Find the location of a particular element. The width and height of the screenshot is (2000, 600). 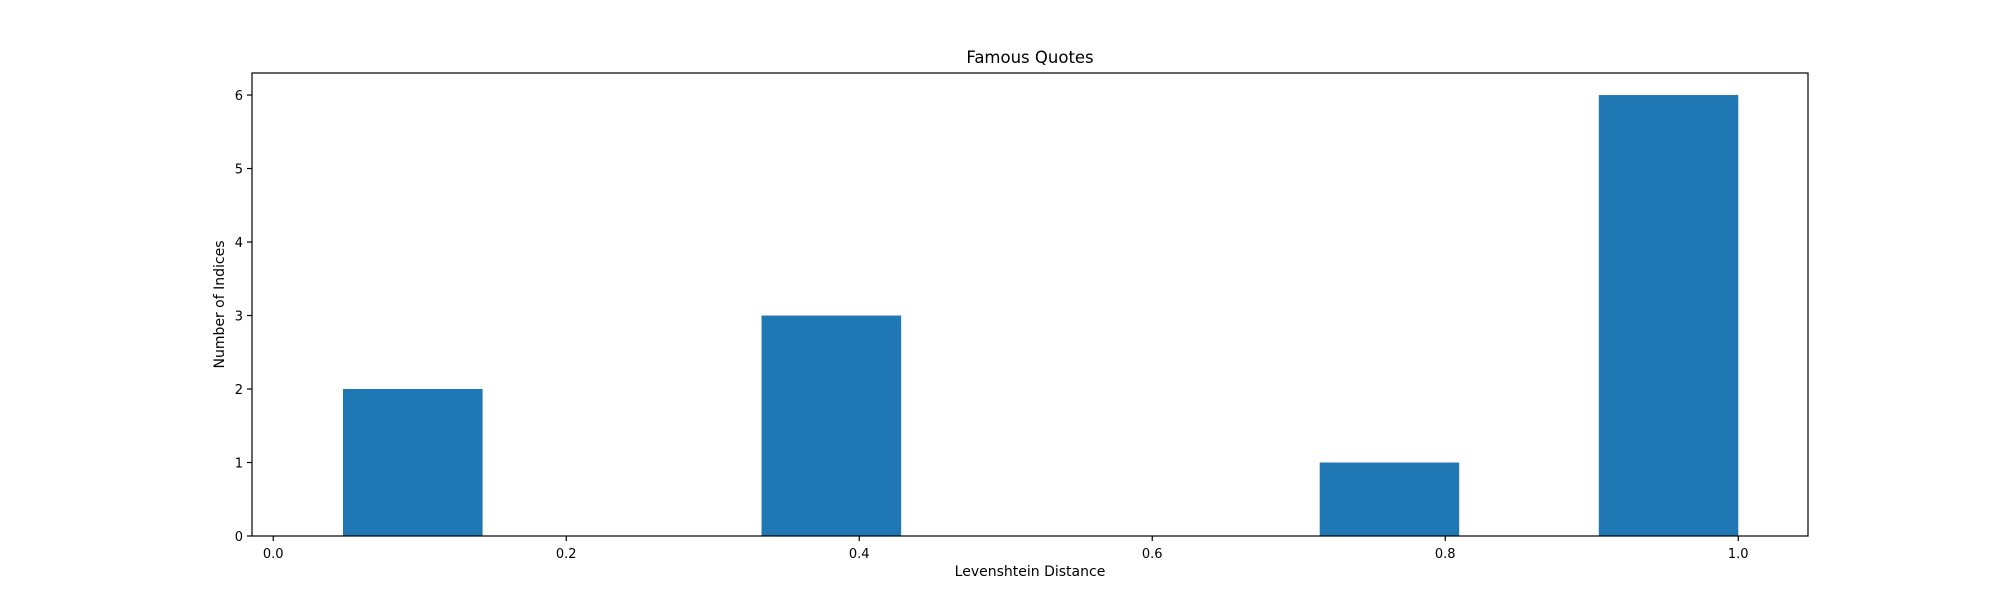

x-tick-label: 0.2 is located at coordinates (566, 554).